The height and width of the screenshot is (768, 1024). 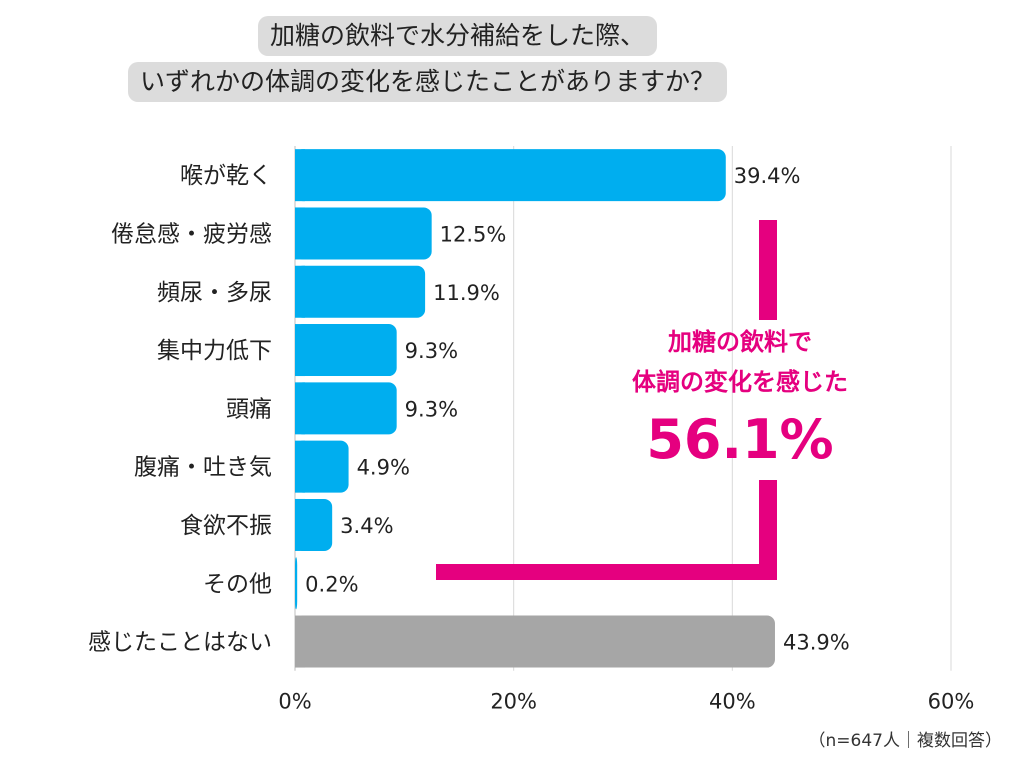 I want to click on value-label: 12.5%, so click(x=473, y=234).